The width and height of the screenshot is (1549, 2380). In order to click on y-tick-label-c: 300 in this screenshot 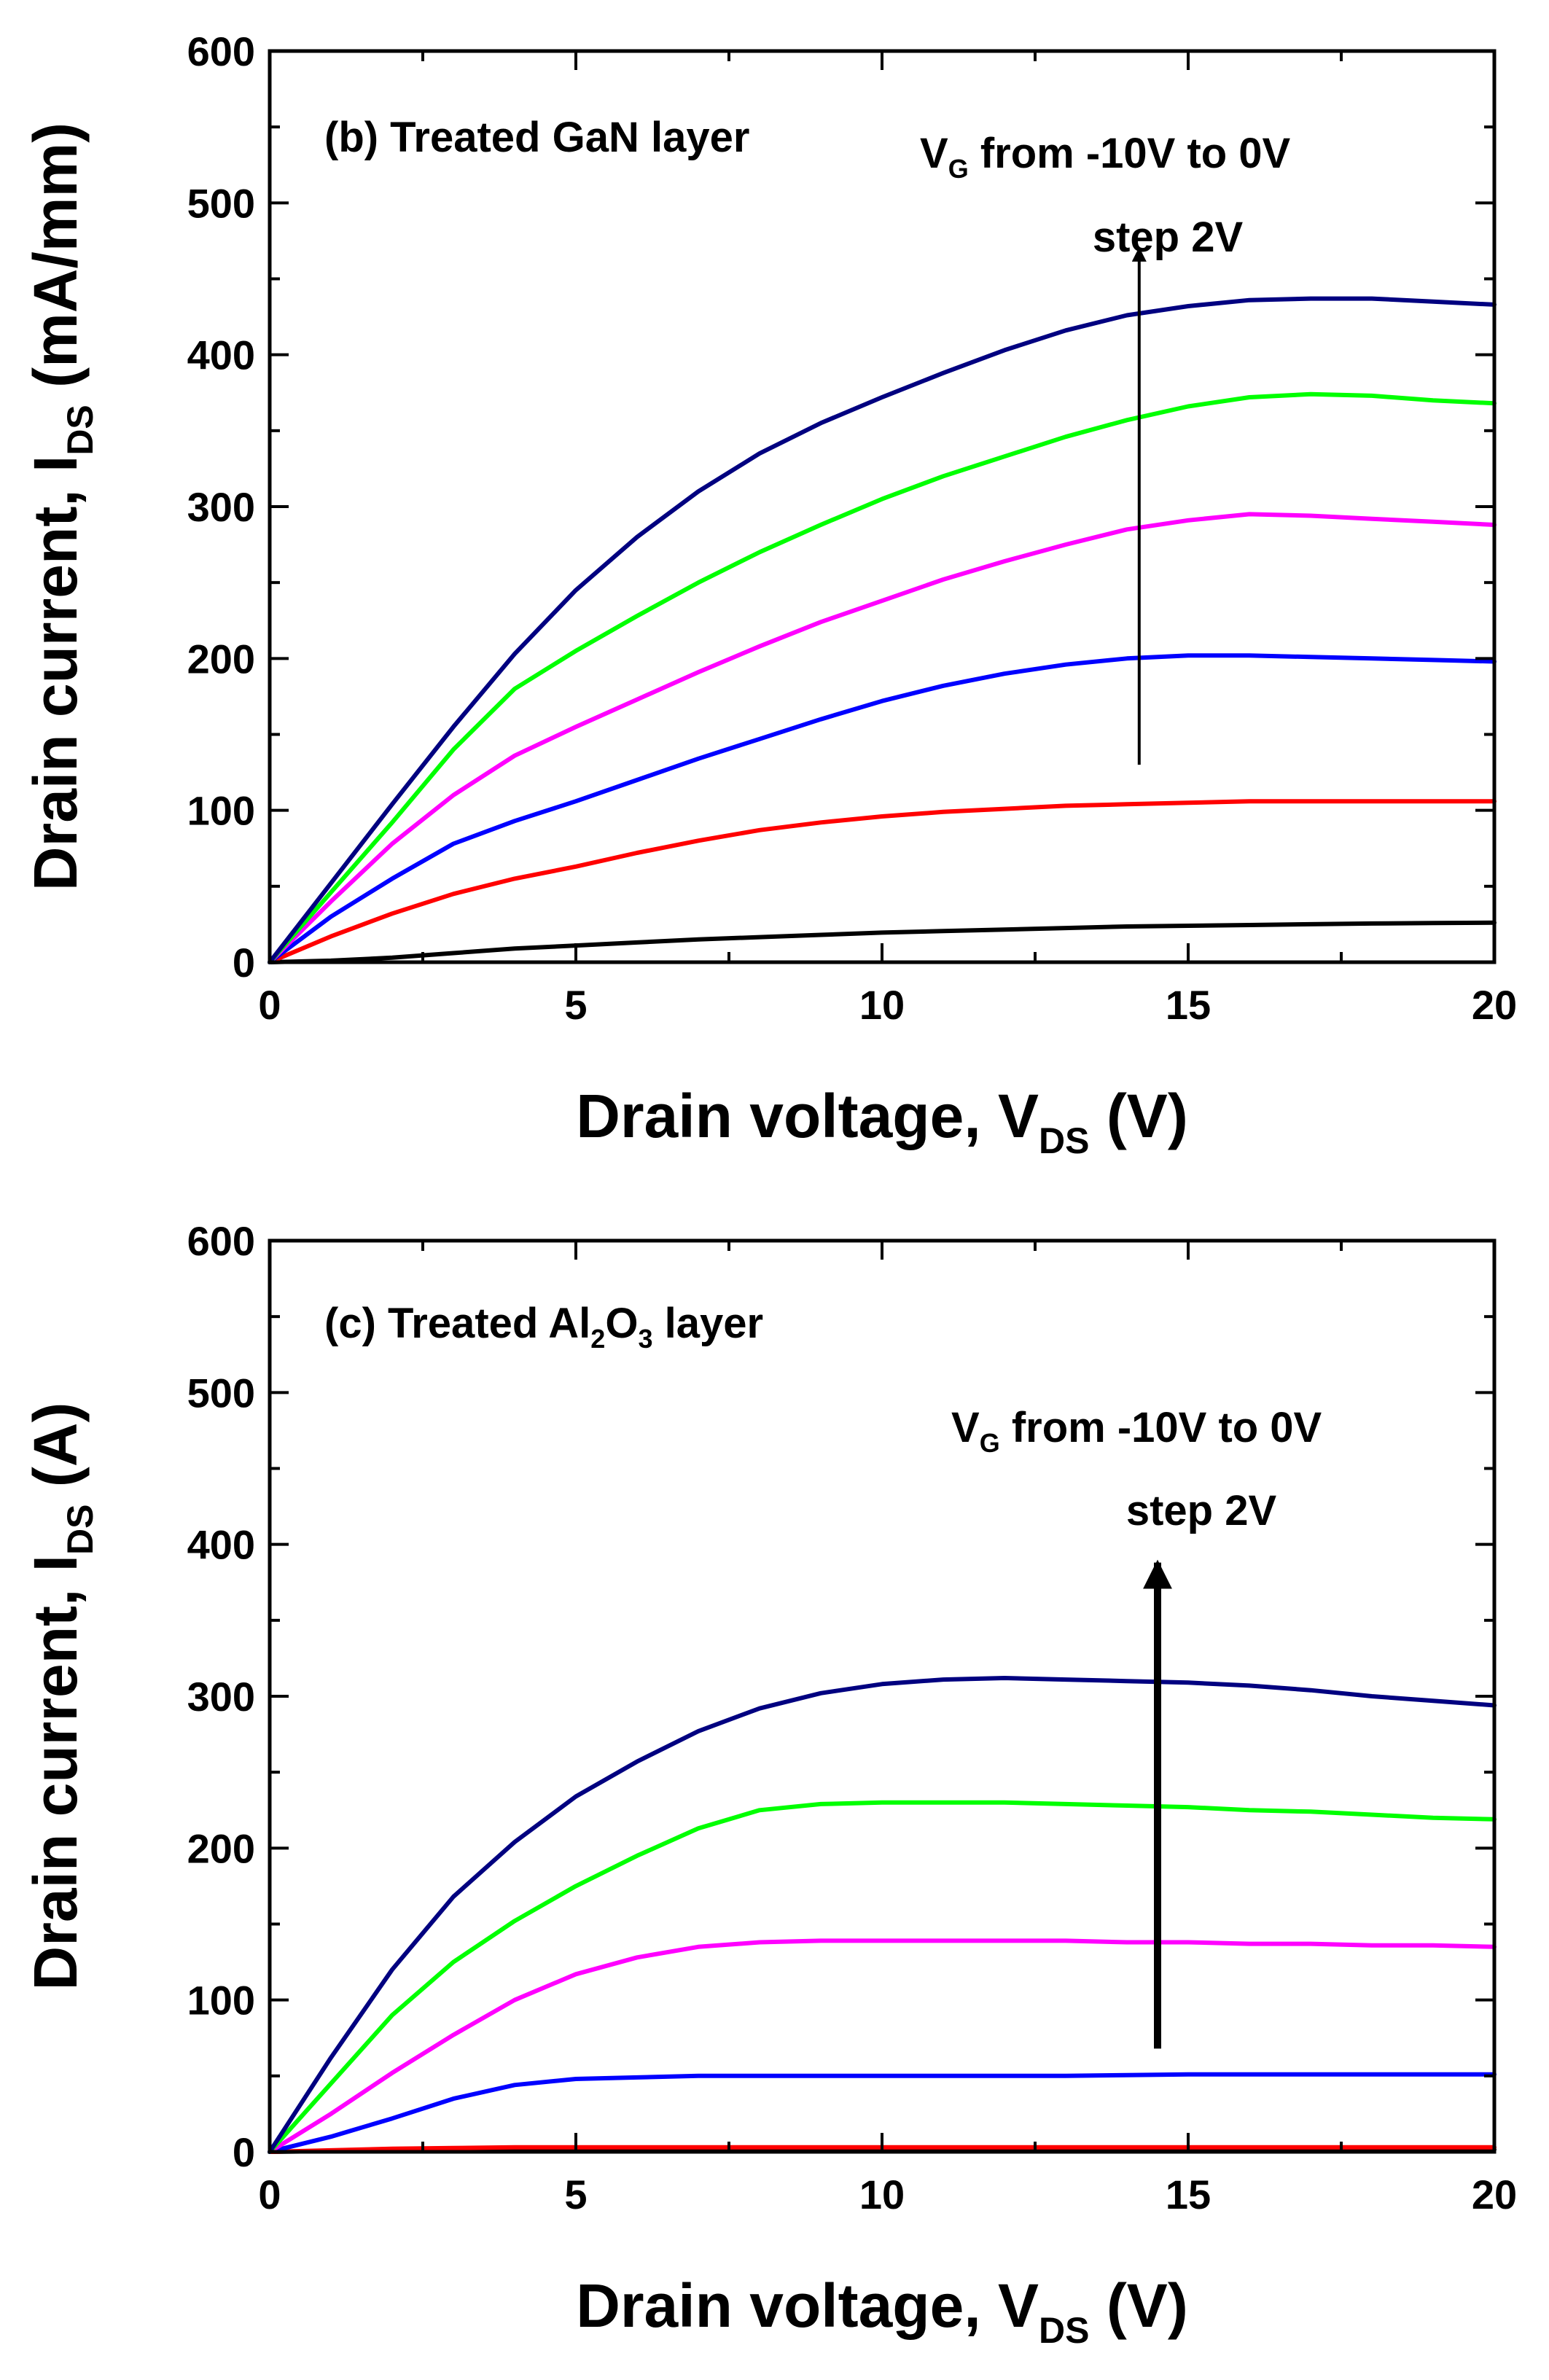, I will do `click(221, 1697)`.